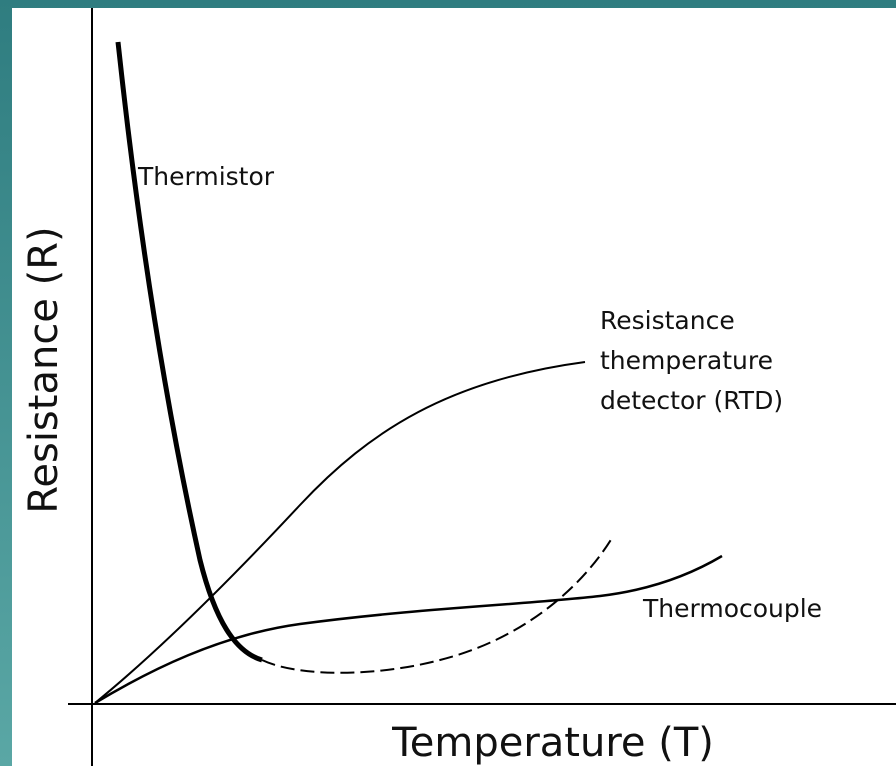  Describe the element at coordinates (44, 369) in the screenshot. I see `y-axis-title: Resistance (R)` at that location.